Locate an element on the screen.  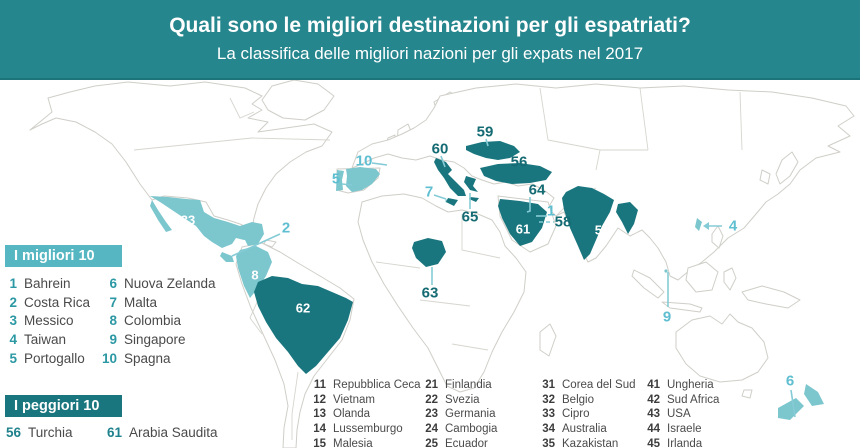
country-name: Lussemburgo is located at coordinates (368, 429).